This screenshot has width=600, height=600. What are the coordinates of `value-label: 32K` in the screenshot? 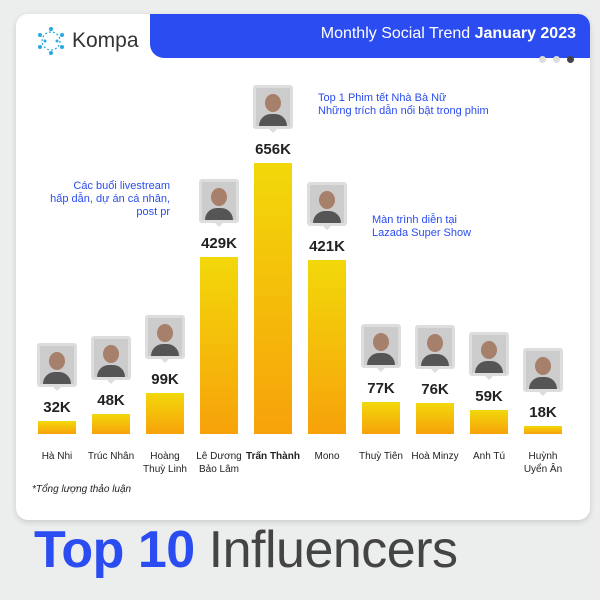 It's located at (57, 407).